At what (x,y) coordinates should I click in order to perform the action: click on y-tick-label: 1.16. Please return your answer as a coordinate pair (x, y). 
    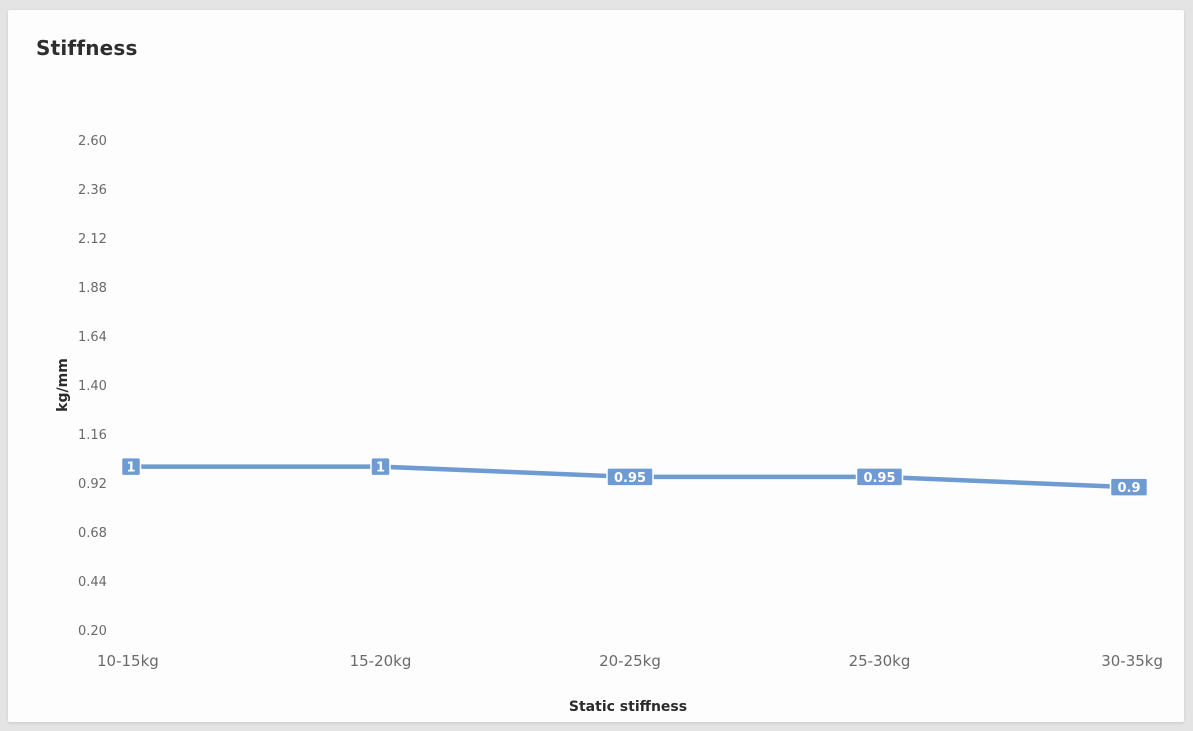
    Looking at the image, I should click on (92, 435).